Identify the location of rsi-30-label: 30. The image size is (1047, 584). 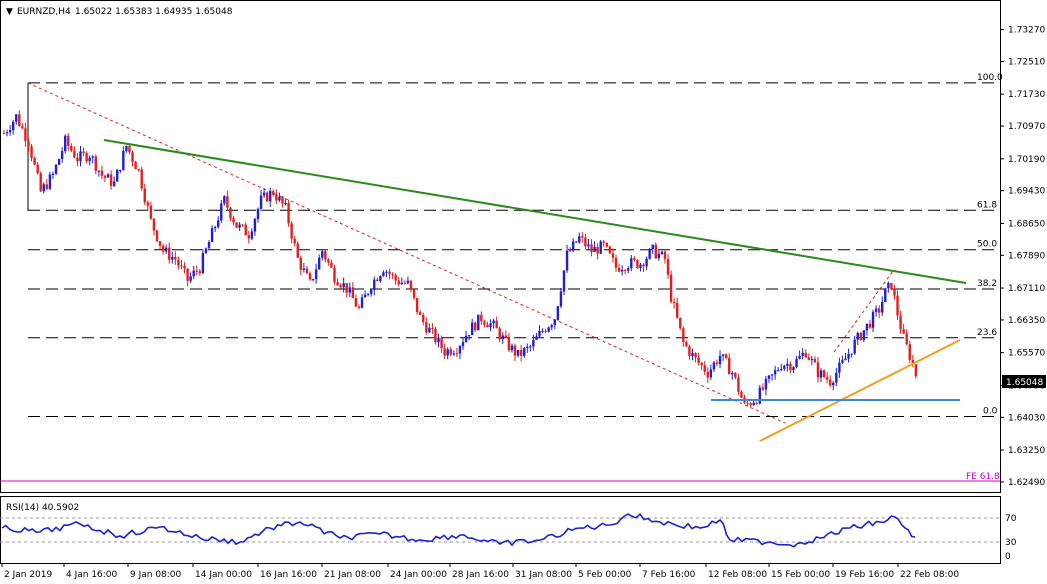
(1011, 543).